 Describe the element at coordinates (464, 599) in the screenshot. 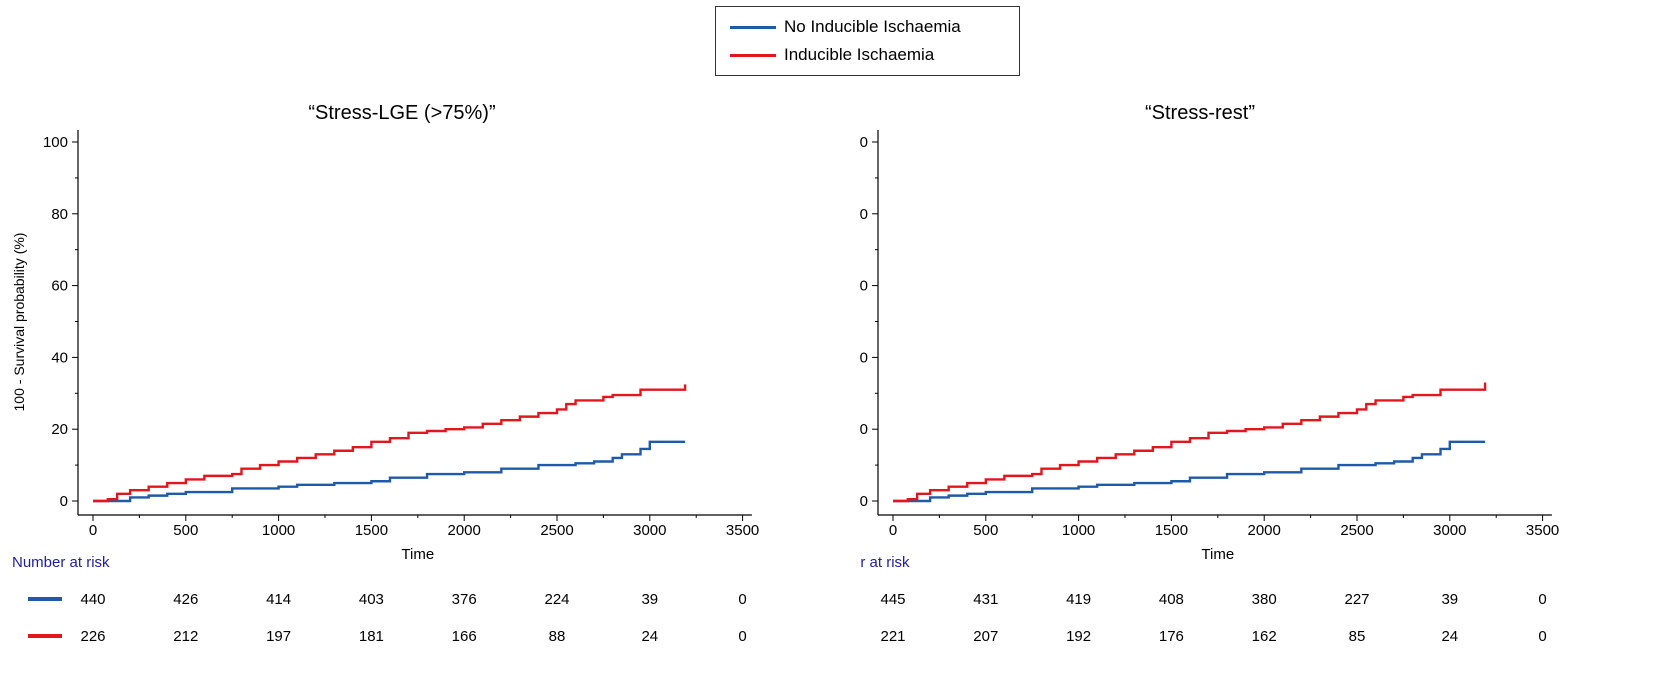

I see `risk-value: 376` at that location.